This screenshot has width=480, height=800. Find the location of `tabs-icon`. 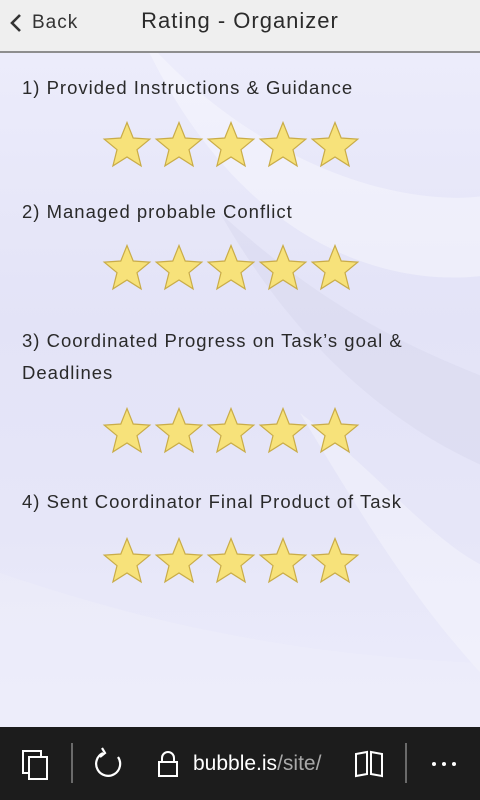

tabs-icon is located at coordinates (35, 764).